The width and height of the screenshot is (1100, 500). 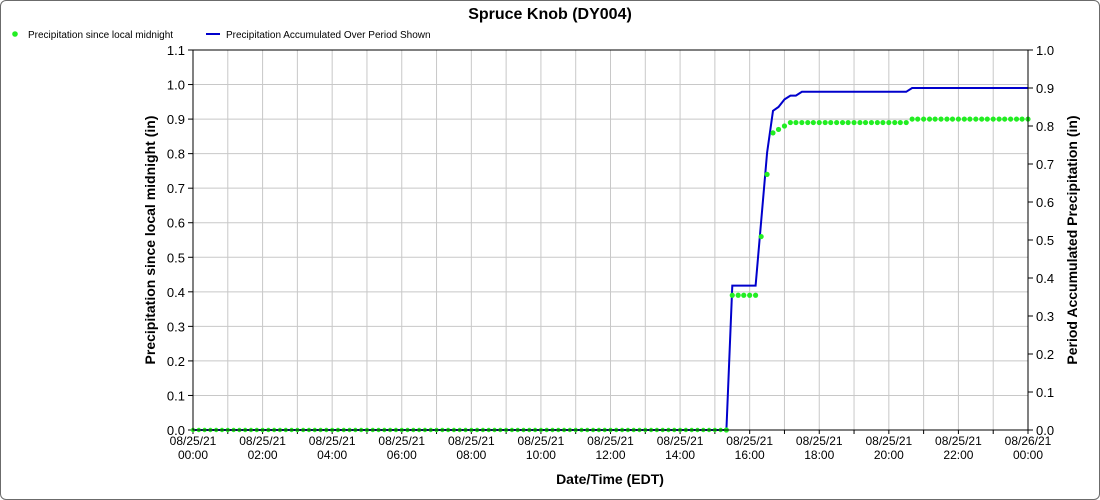 I want to click on y-right-tick-label: 0.2, so click(x=1045, y=354).